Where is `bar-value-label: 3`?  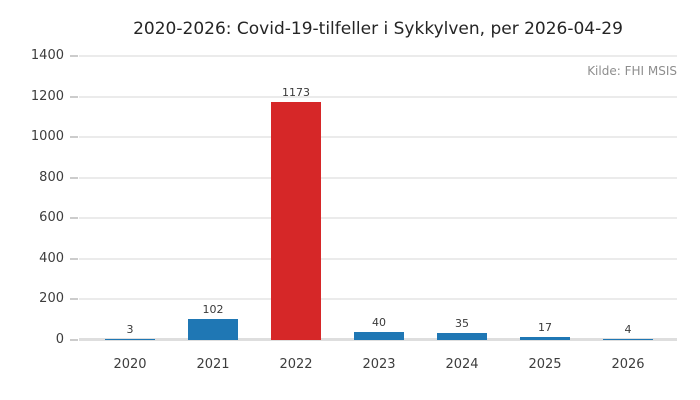
bar-value-label: 3 is located at coordinates (130, 330).